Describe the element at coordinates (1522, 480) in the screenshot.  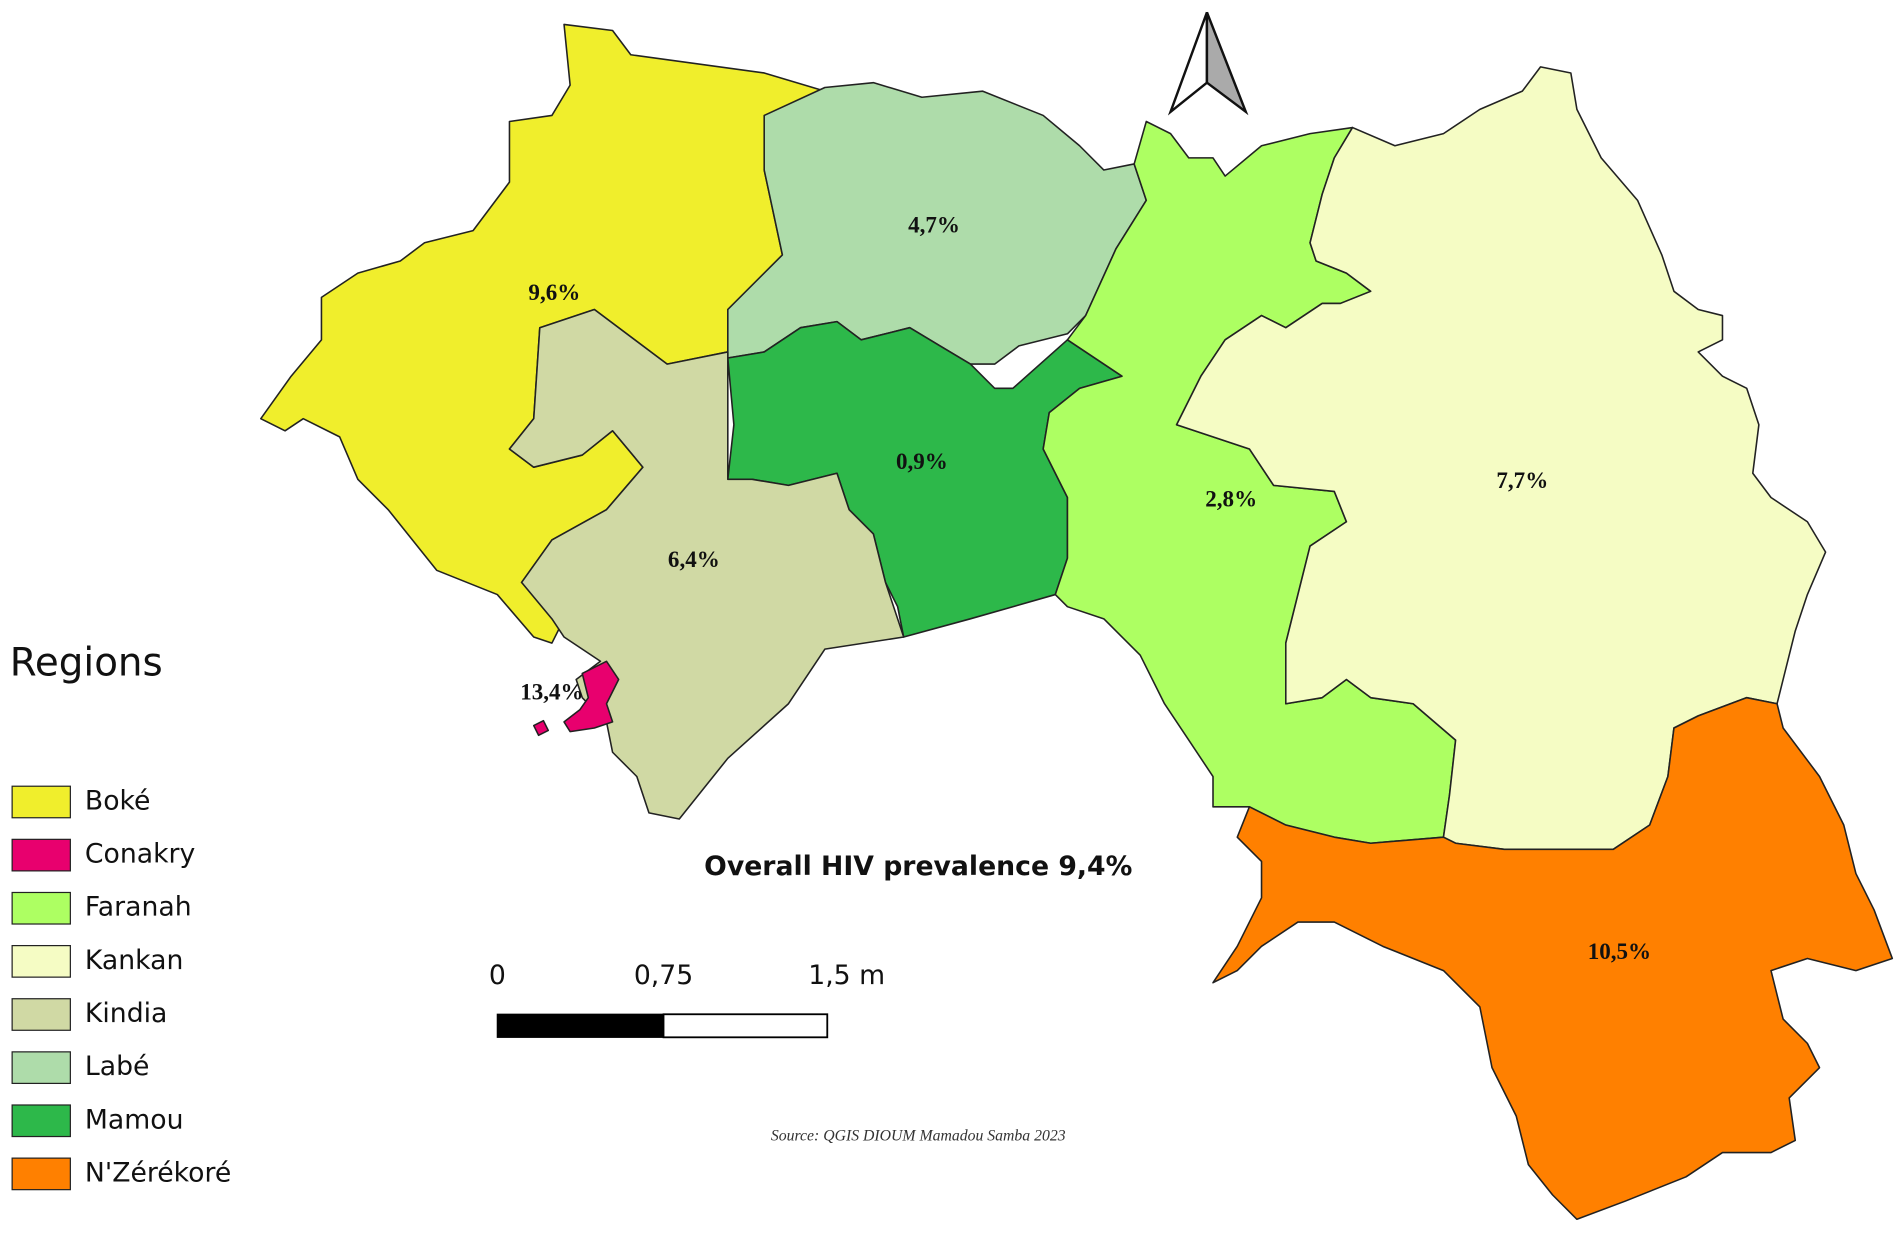
I see `region-label: 7,7%` at that location.